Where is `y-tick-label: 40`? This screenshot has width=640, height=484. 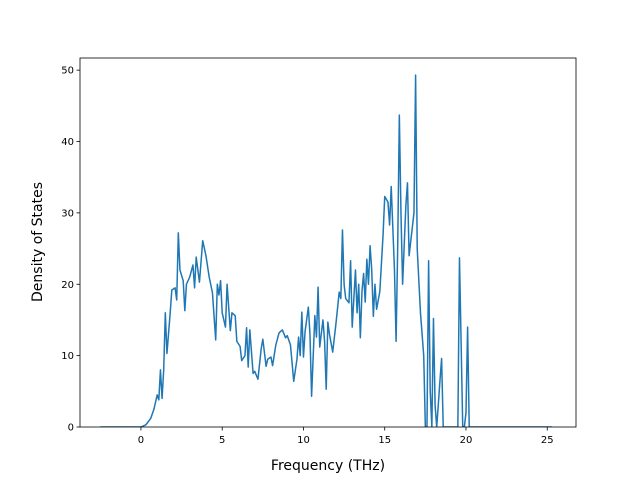 y-tick-label: 40 is located at coordinates (67, 142).